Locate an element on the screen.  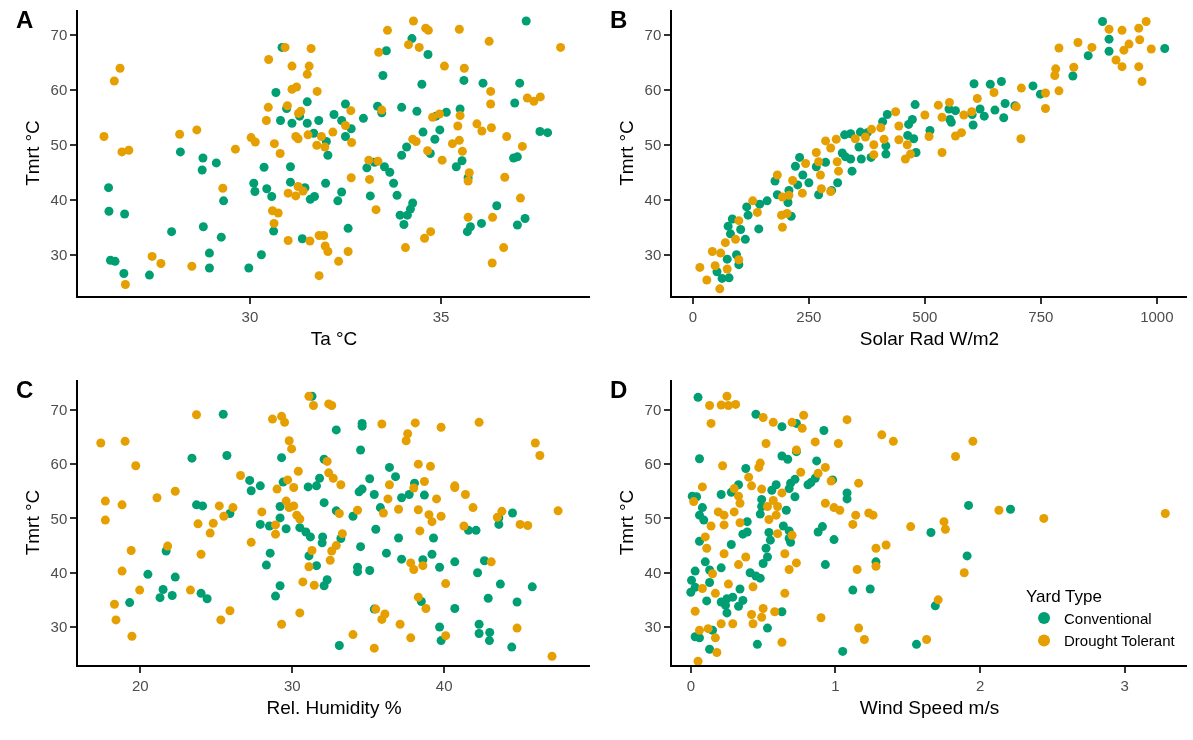
legend-label: Conventional is located at coordinates (1108, 618).